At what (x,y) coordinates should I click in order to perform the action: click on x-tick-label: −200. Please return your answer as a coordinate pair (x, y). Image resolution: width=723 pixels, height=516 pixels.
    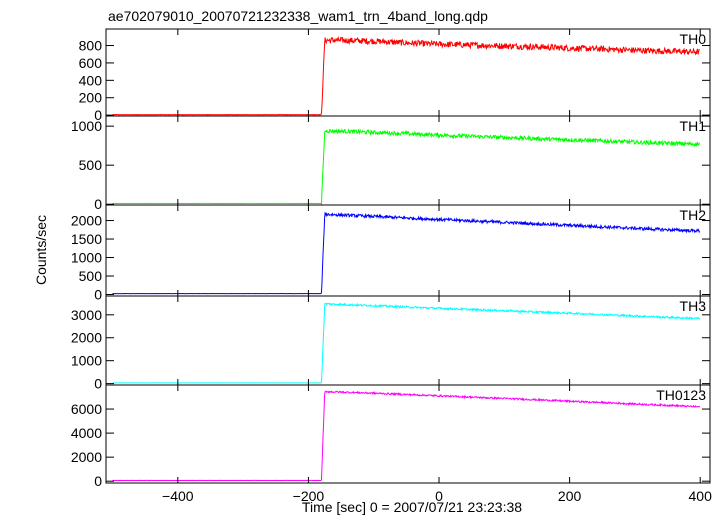
    Looking at the image, I should click on (309, 496).